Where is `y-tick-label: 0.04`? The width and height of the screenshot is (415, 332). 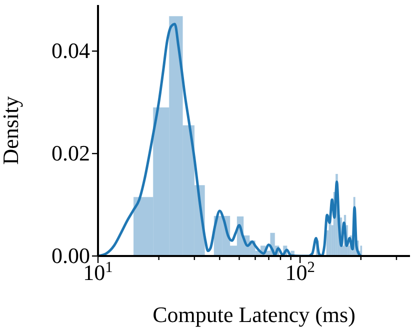
y-tick-label: 0.04 is located at coordinates (71, 51).